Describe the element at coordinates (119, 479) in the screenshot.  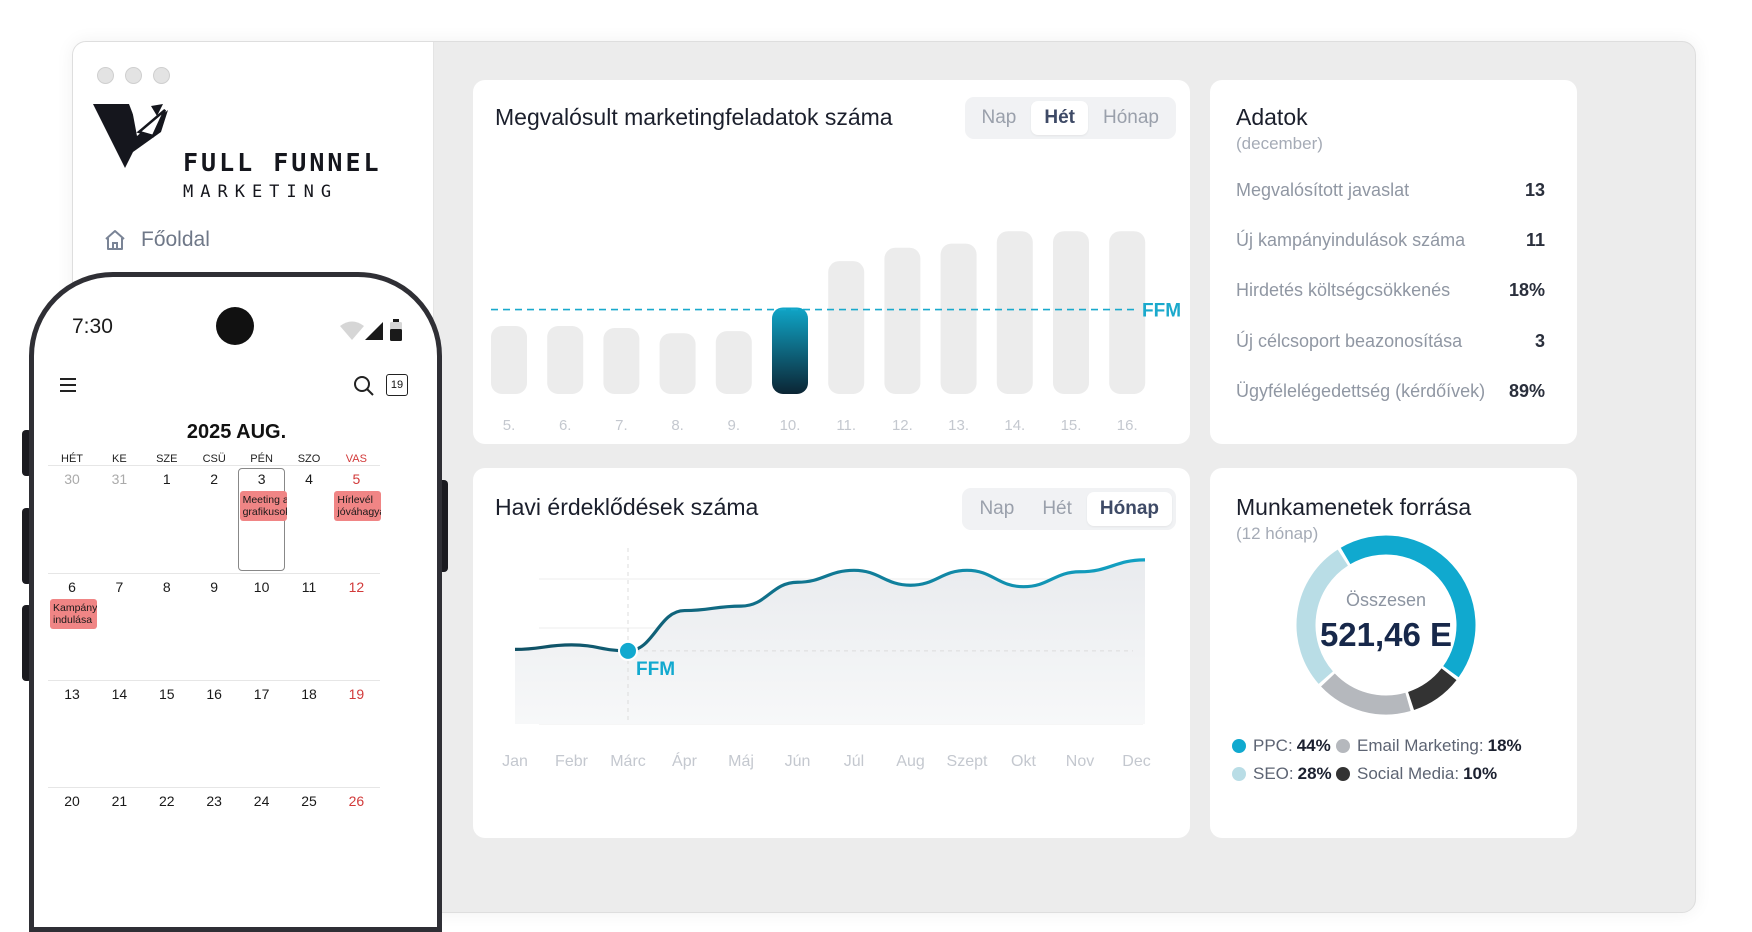
I see `calendar-day: 31` at that location.